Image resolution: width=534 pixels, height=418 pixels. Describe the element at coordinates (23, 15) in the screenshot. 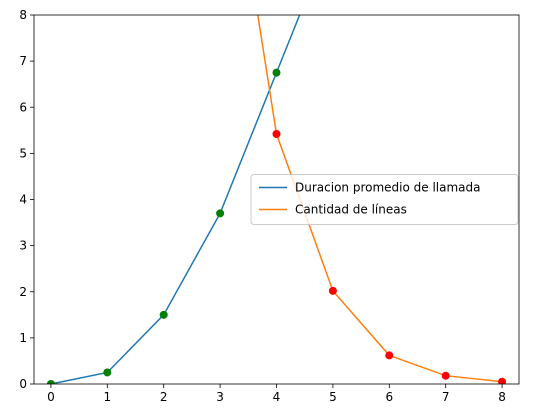

I see `y-tick-label: 8` at that location.